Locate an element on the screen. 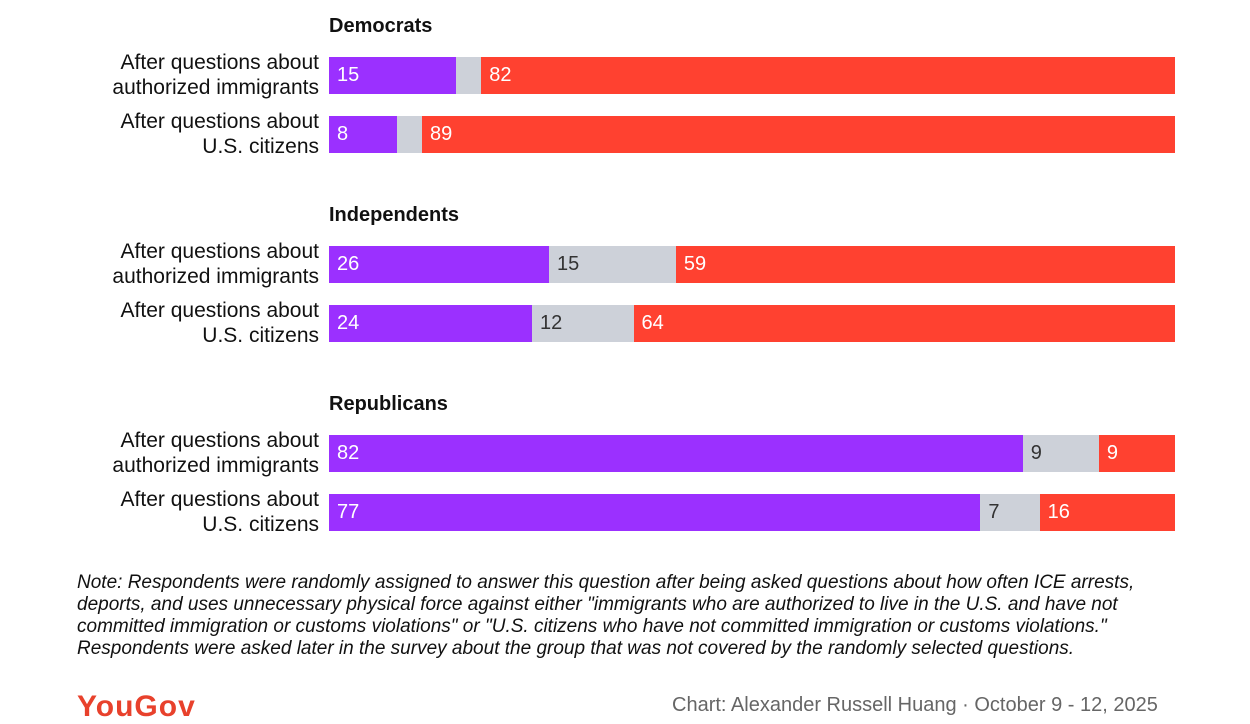 The image size is (1250, 724). bar-segment-purple: 82 is located at coordinates (676, 453).